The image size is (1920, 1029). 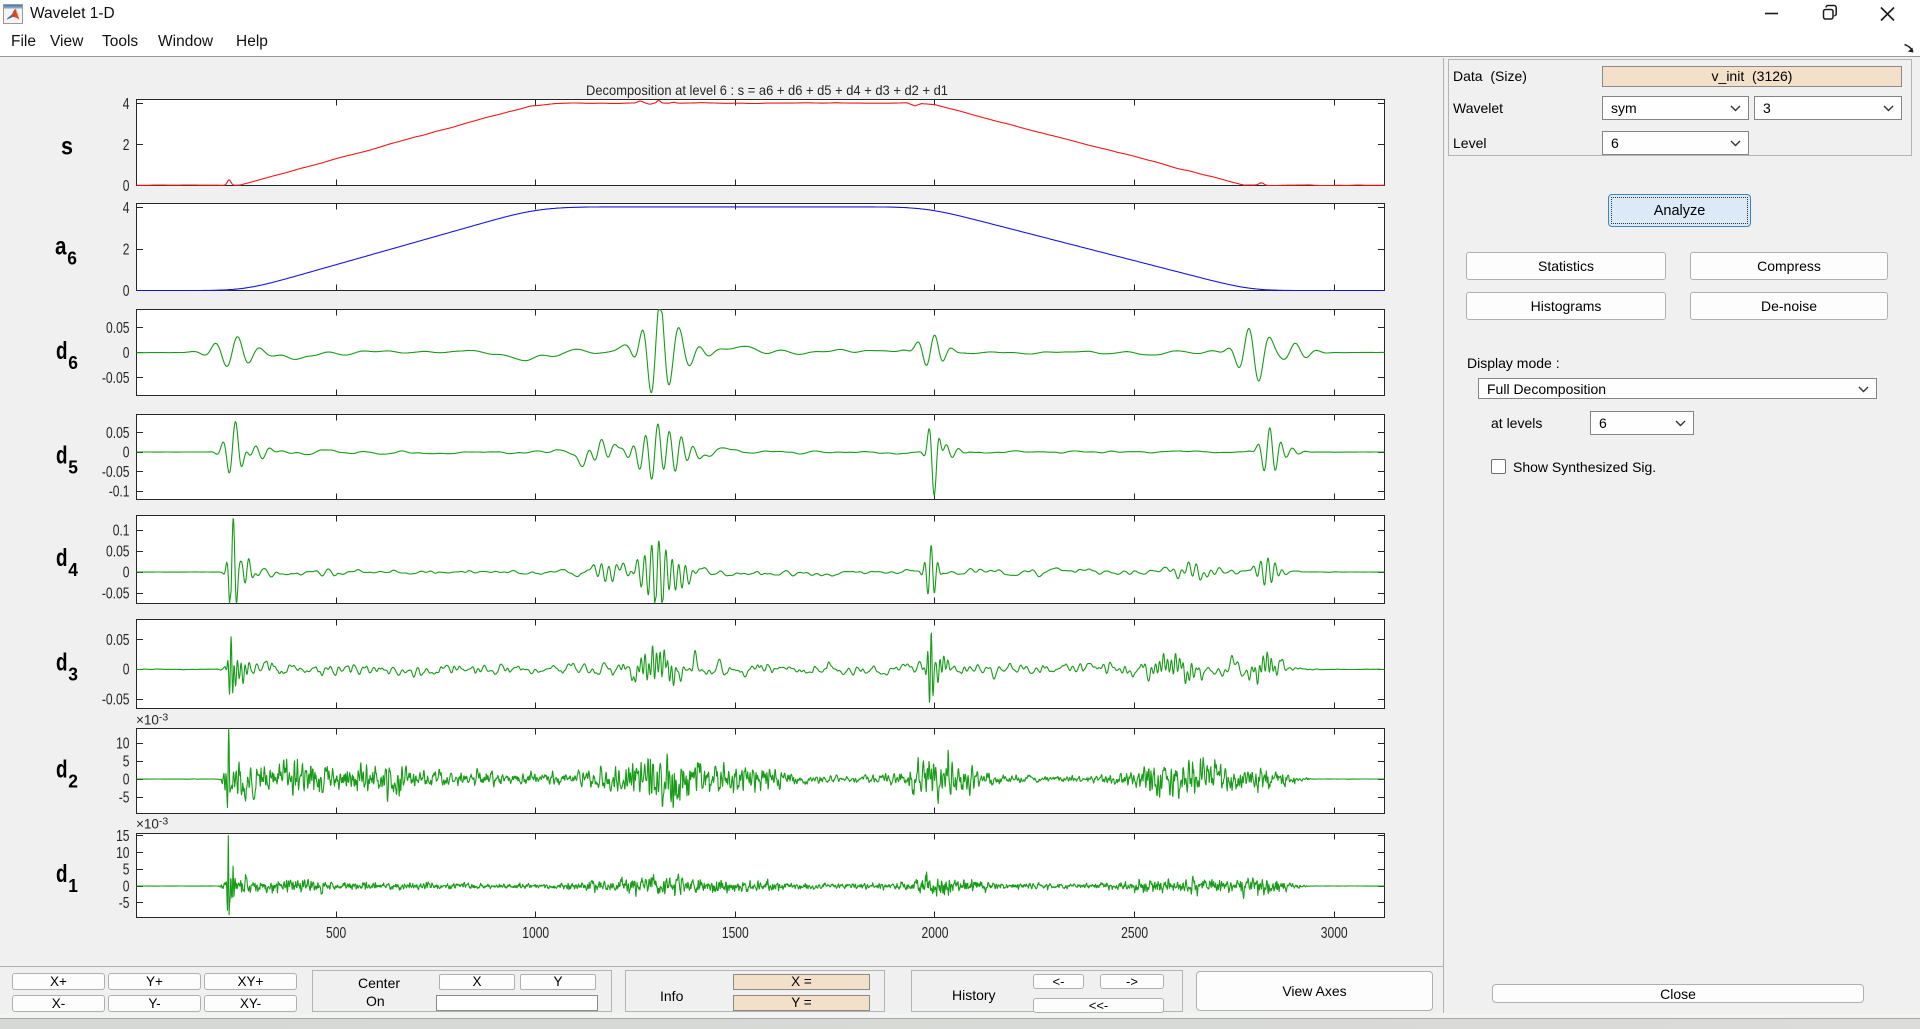 I want to click on svg-text: 2500, so click(x=1134, y=933).